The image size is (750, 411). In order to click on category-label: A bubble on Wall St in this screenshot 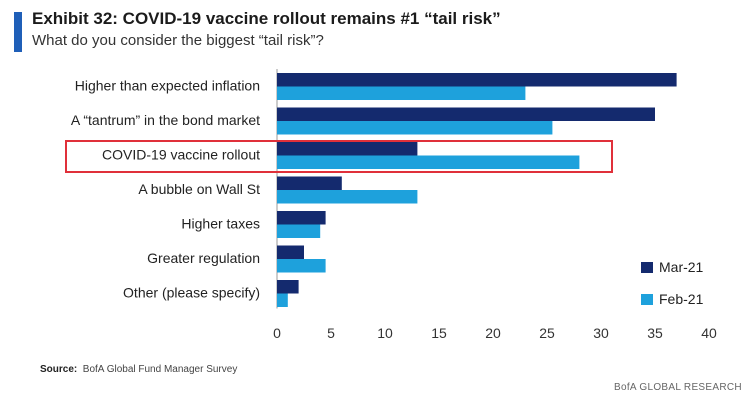, I will do `click(199, 189)`.